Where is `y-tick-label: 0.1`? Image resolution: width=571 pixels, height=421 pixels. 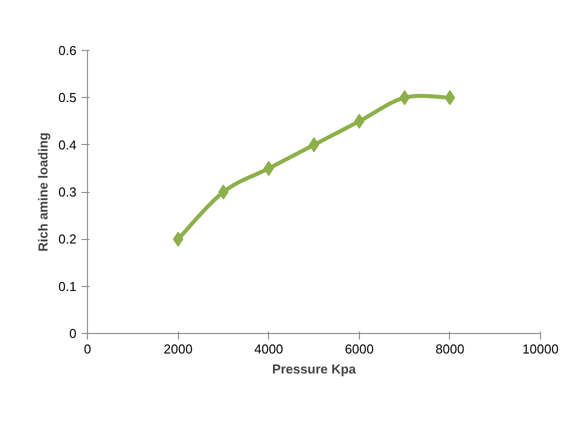
y-tick-label: 0.1 is located at coordinates (67, 286).